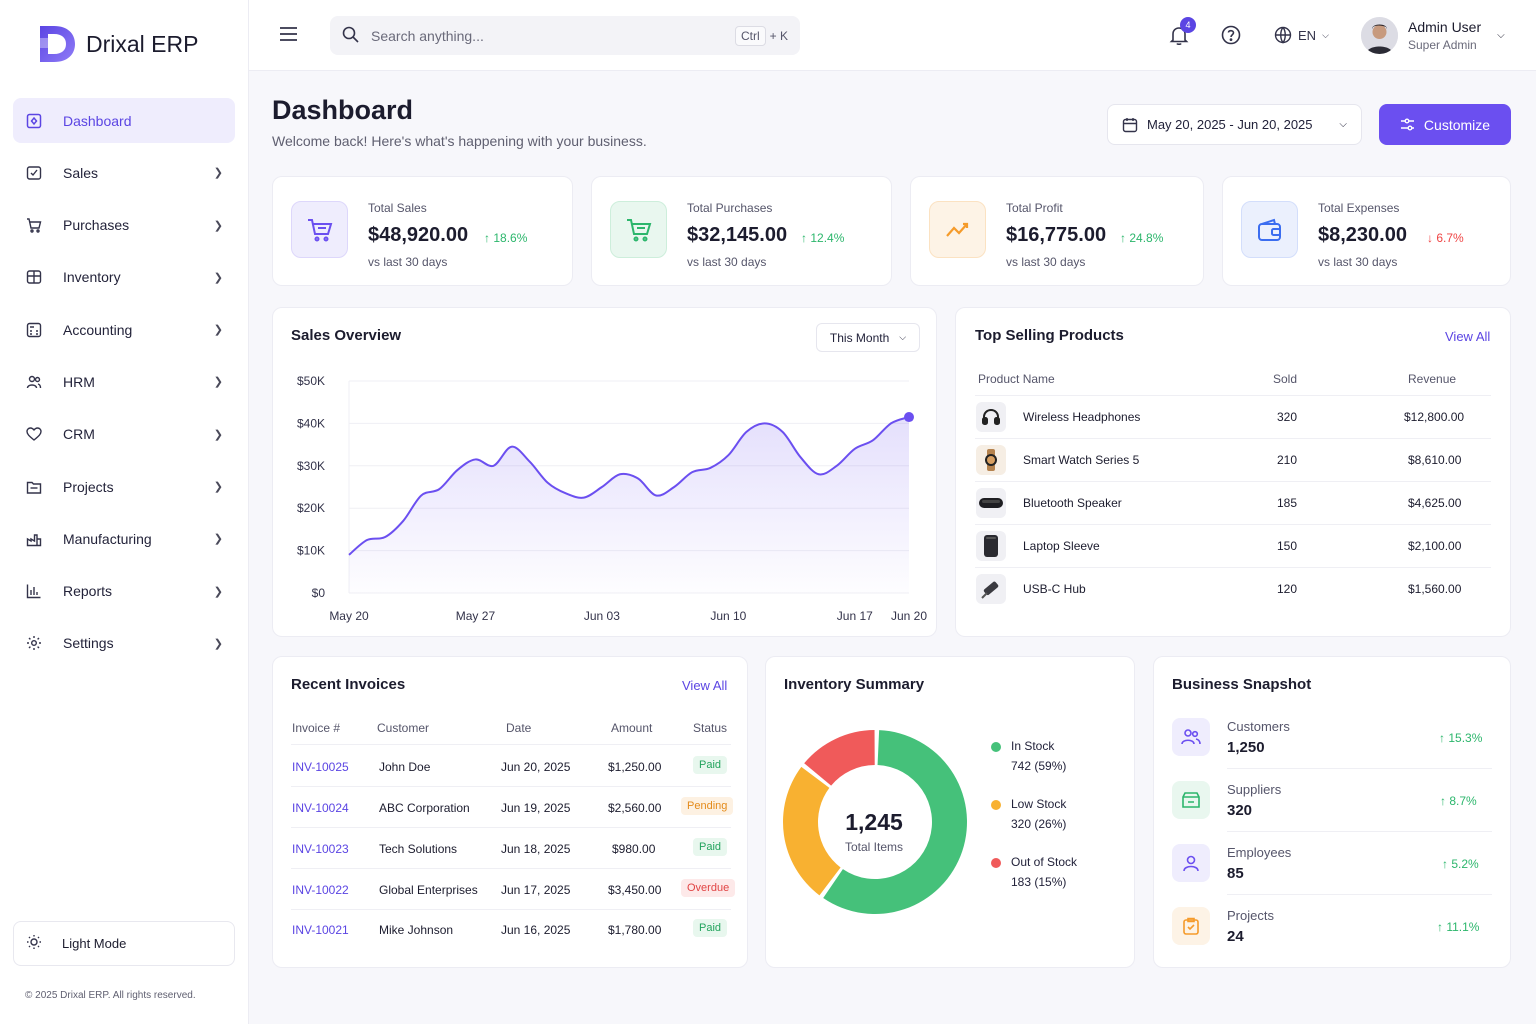  I want to click on factory-icon, so click(34, 539).